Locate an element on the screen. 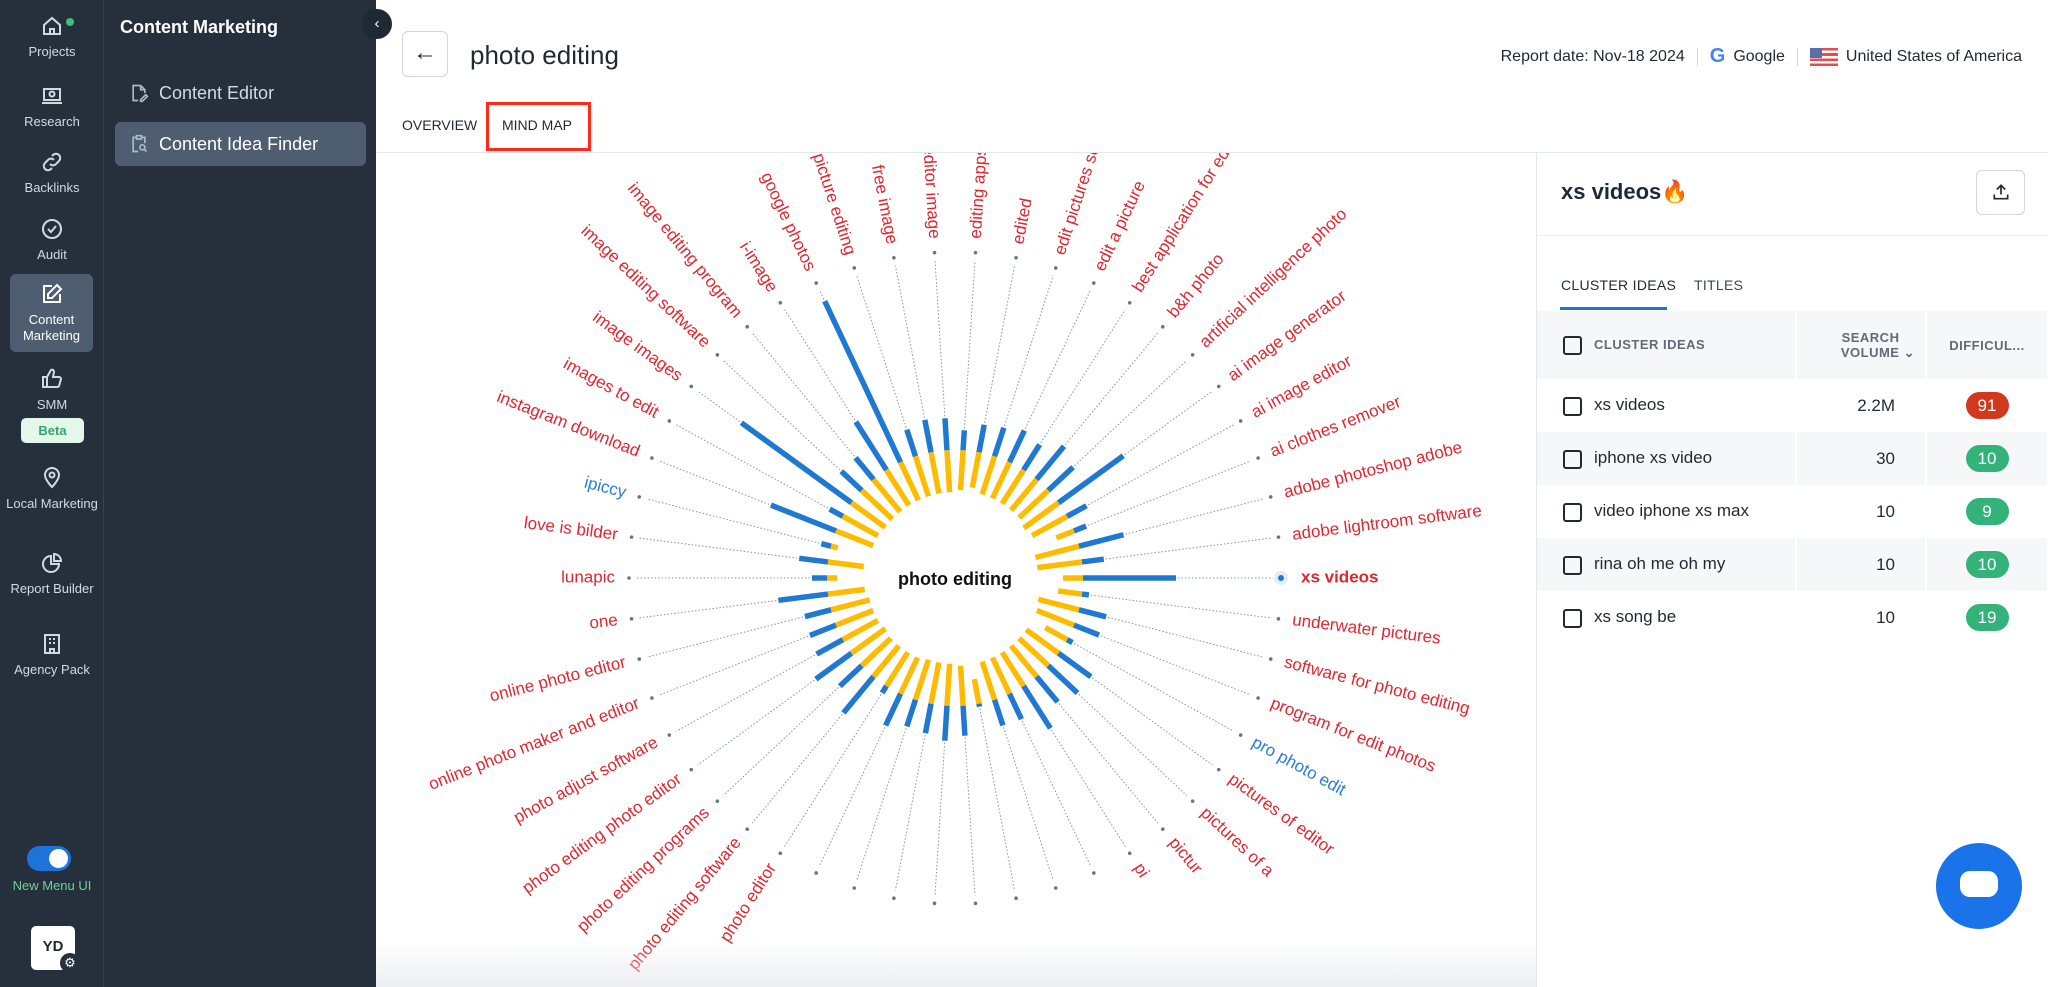 This screenshot has height=987, width=2048. rail-item-backlinks: Backlinks is located at coordinates (52, 173).